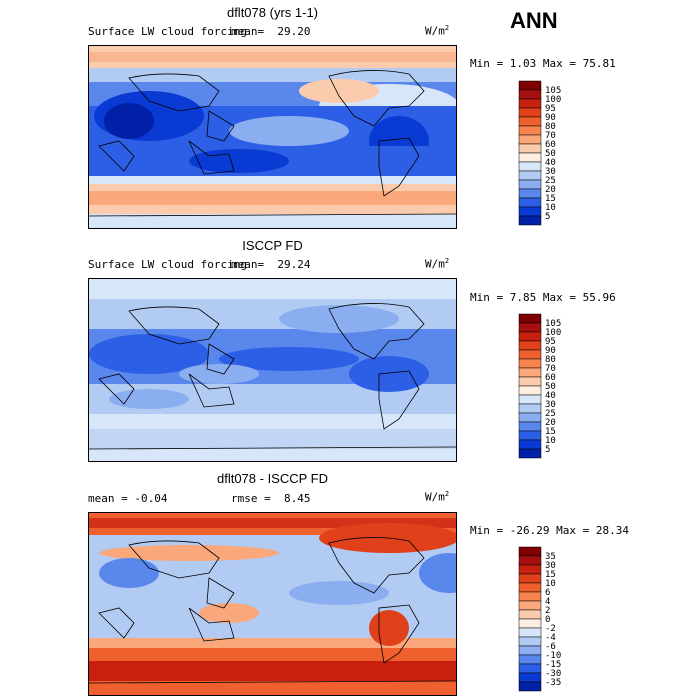 Image resolution: width=700 pixels, height=700 pixels. What do you see at coordinates (271, 498) in the screenshot?
I see `panel3-rmse-label: rmse = 8.45` at bounding box center [271, 498].